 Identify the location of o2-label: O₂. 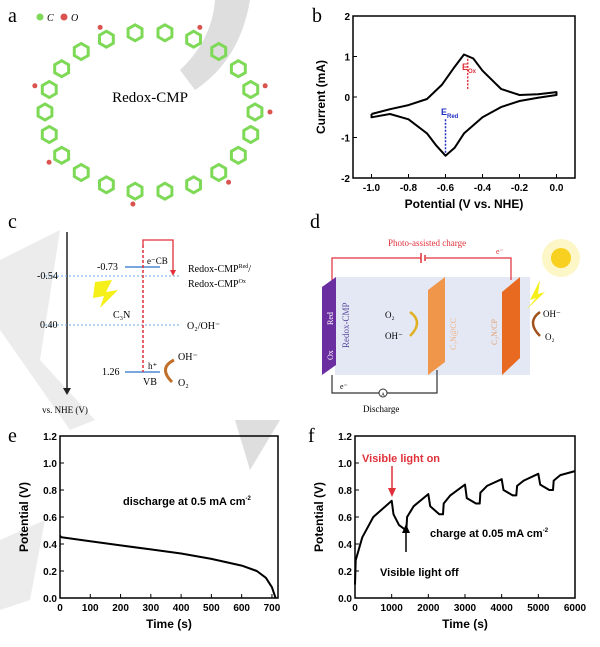
(183, 383).